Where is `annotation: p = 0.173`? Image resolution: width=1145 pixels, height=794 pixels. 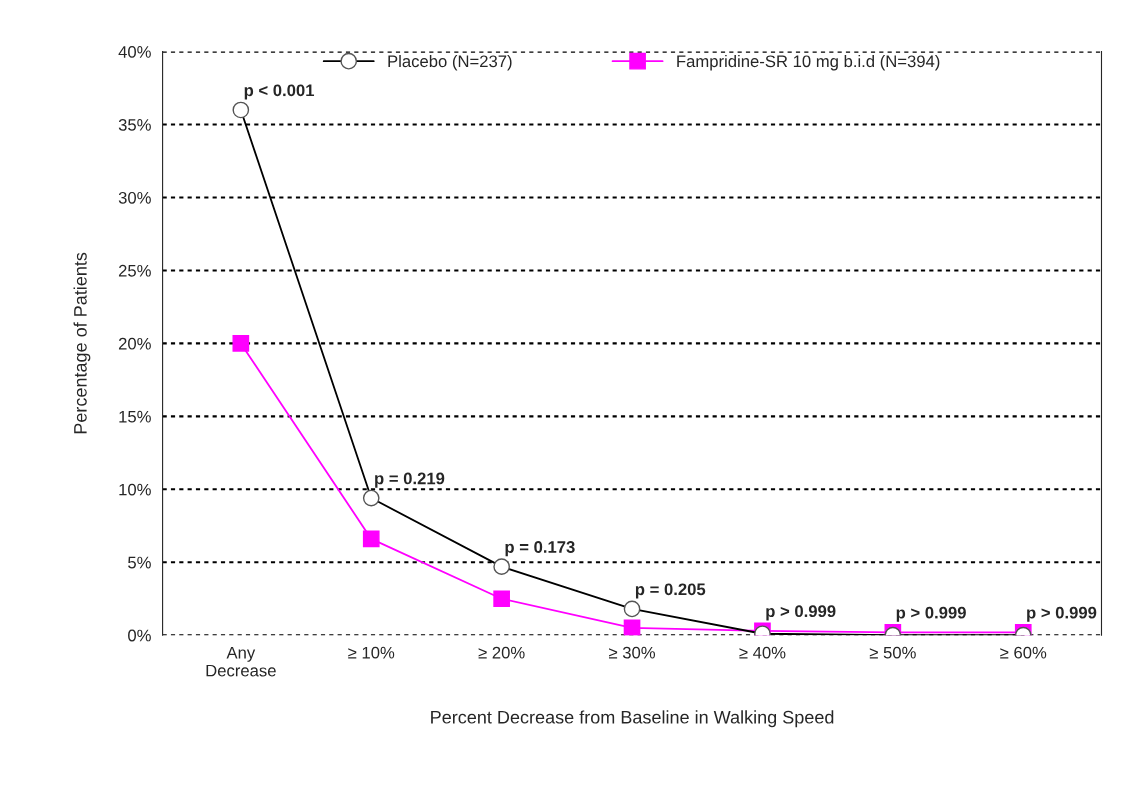
annotation: p = 0.173 is located at coordinates (540, 549).